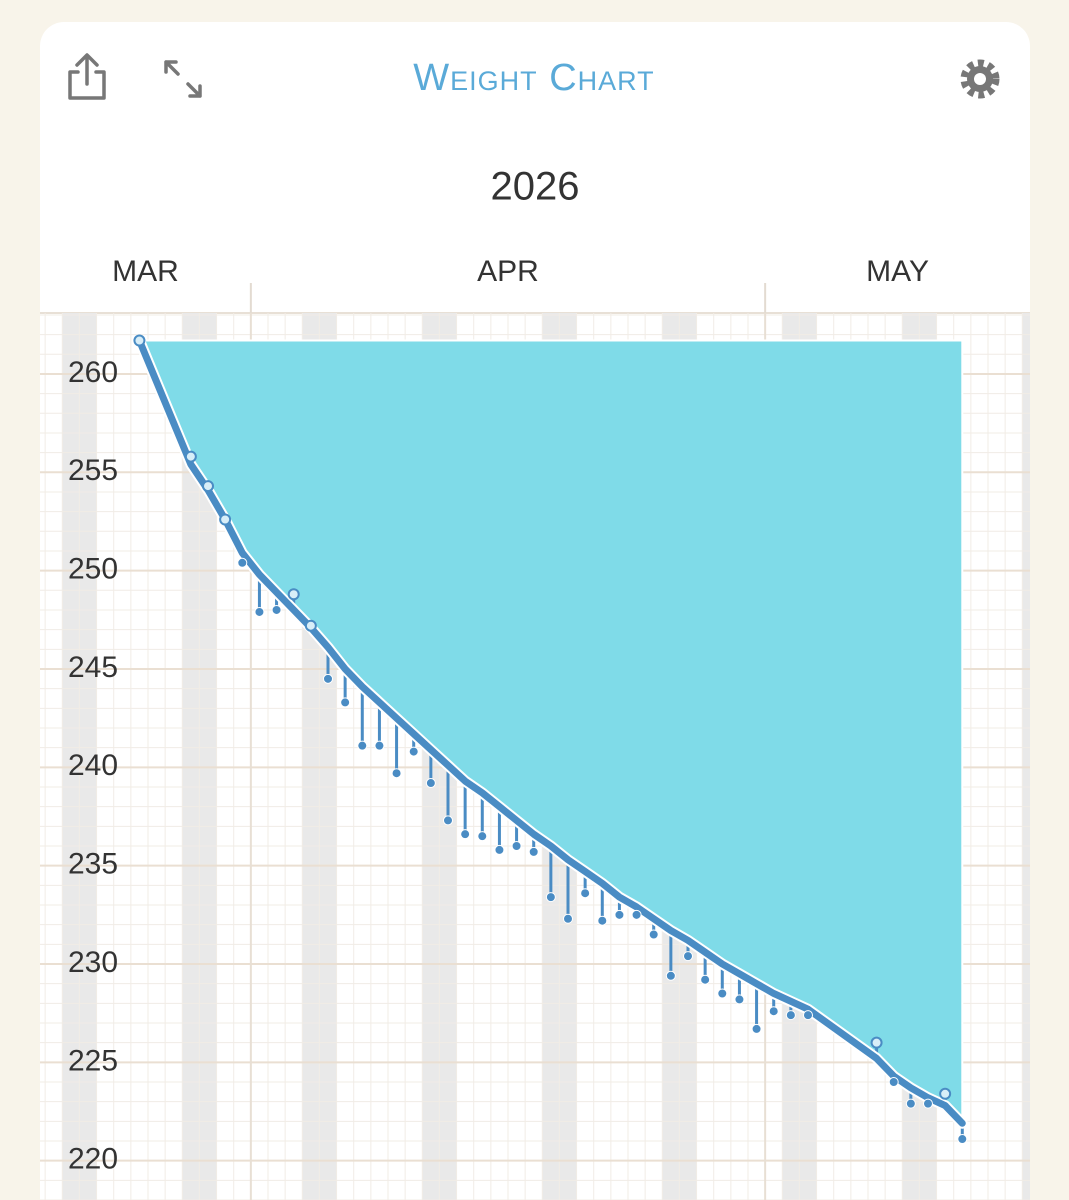 The height and width of the screenshot is (1200, 1069). I want to click on y-tick-label: 220, so click(93, 1159).